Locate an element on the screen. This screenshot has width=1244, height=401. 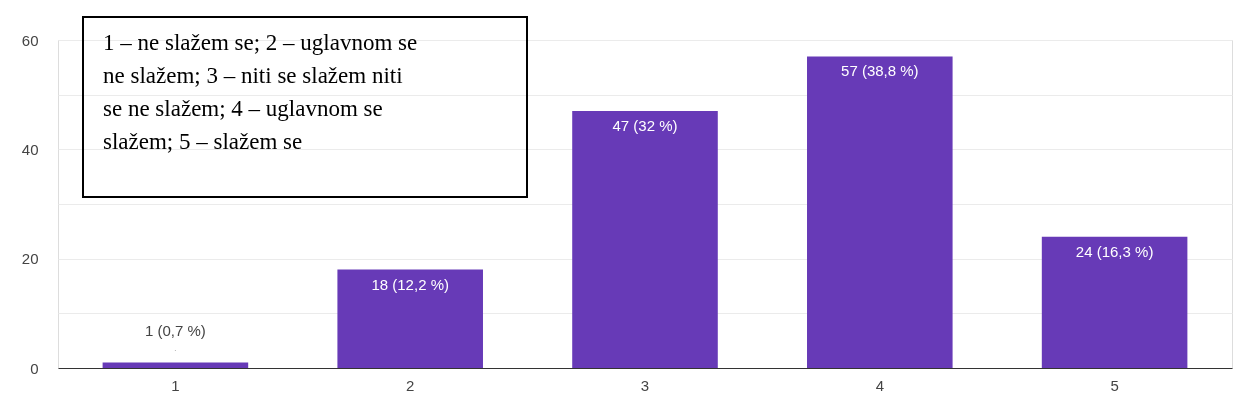
y-tick-label: 60 is located at coordinates (30, 40).